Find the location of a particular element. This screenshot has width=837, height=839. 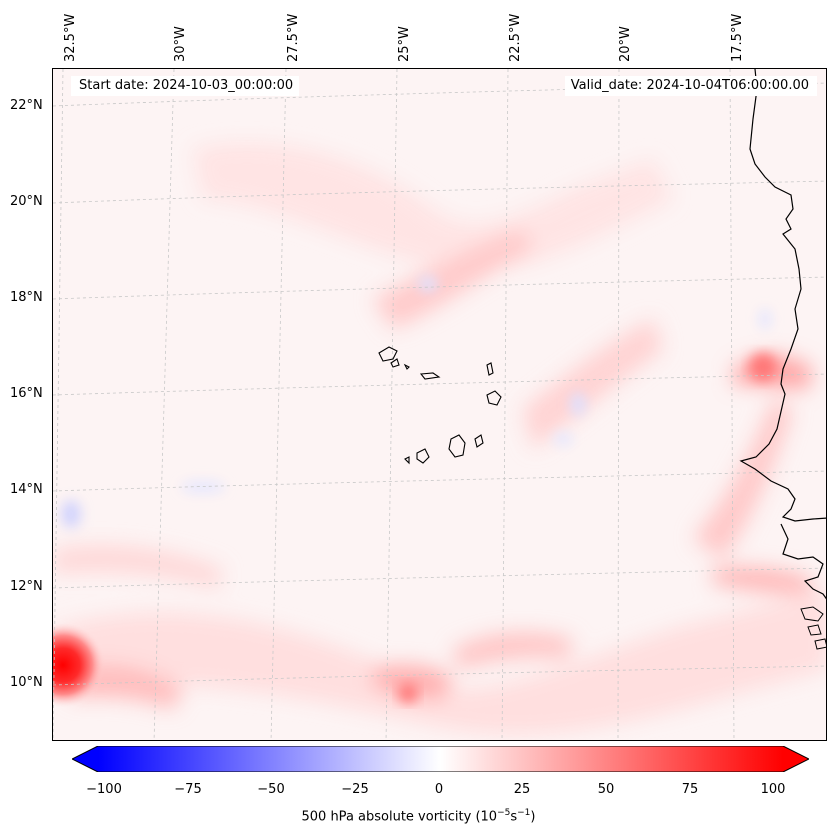

lat-label-14n: 14°N is located at coordinates (26, 489).